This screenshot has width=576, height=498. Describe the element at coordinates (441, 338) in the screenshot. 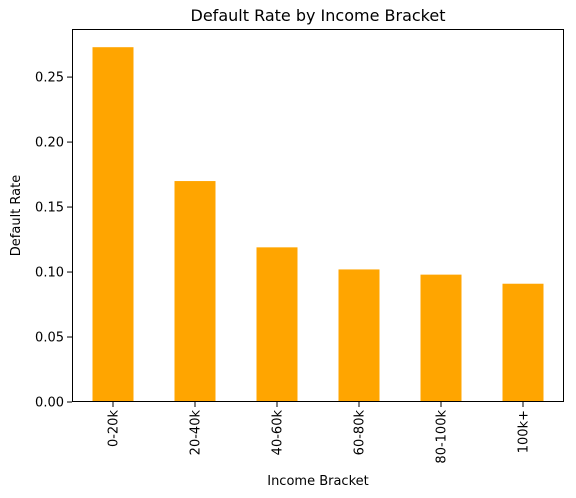

I see `bar-80-100k` at that location.